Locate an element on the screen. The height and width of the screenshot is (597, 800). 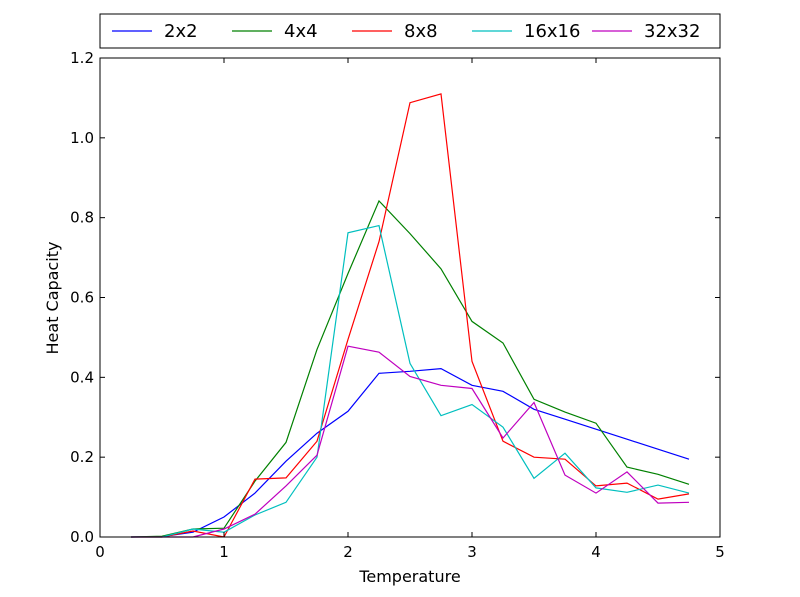
x-tick-label: 3 is located at coordinates (472, 552).